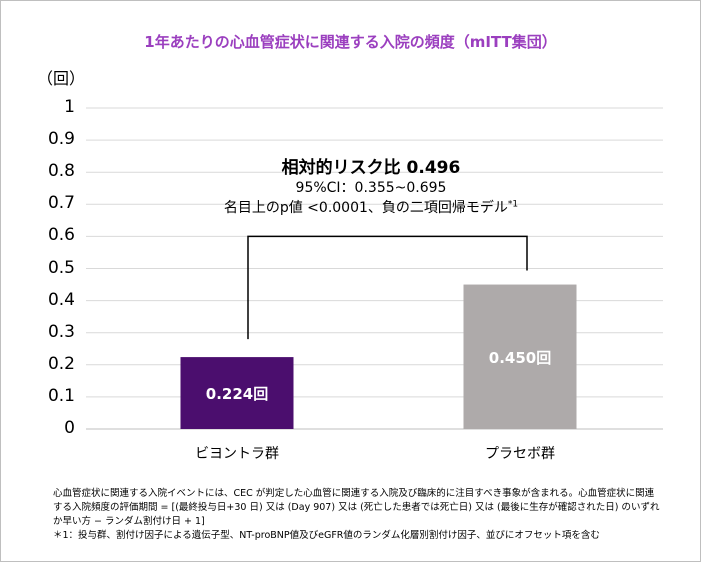  Describe the element at coordinates (520, 454) in the screenshot. I see `x-tick-label: プラセボ群` at that location.